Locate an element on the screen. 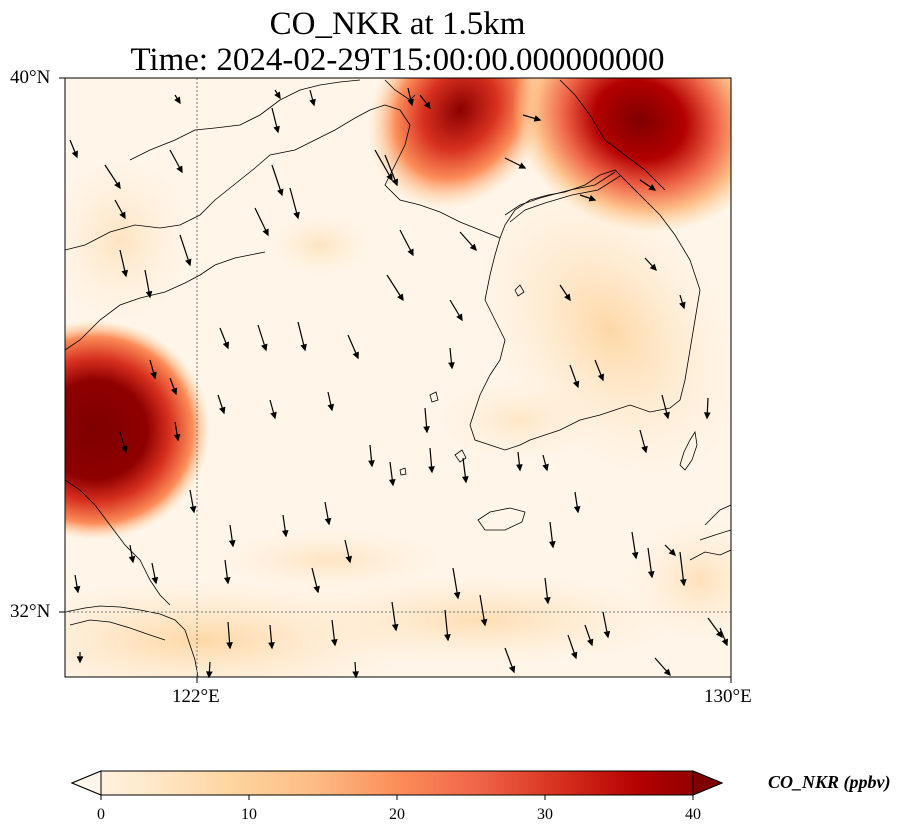  lon-tick-130e: 130°E is located at coordinates (728, 696).